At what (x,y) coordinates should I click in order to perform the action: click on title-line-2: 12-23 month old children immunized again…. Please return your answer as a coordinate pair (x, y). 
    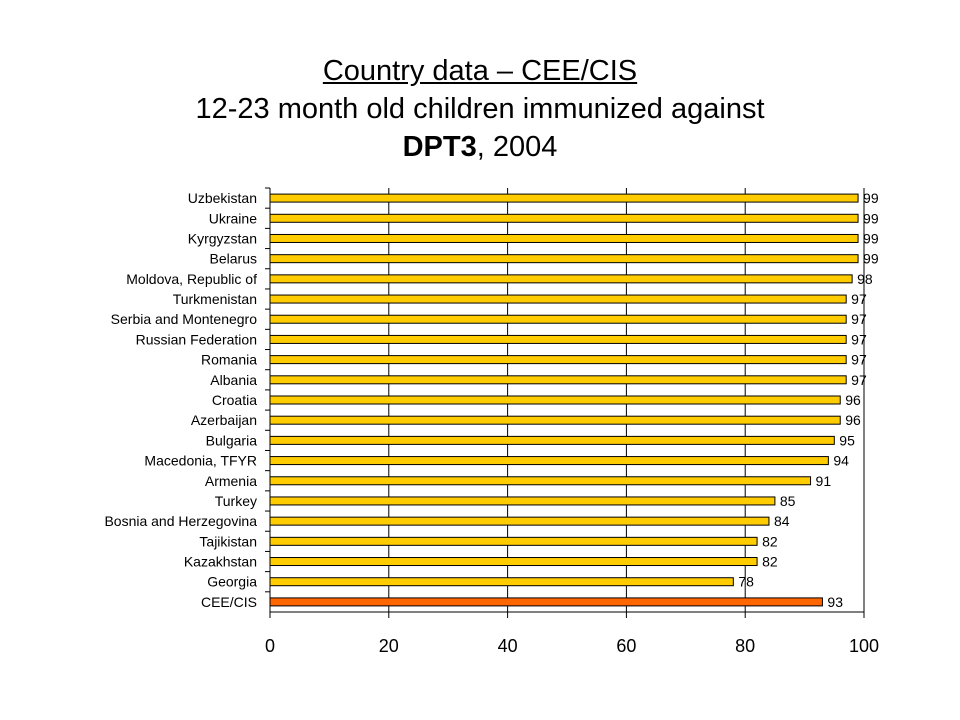
    Looking at the image, I should click on (480, 109).